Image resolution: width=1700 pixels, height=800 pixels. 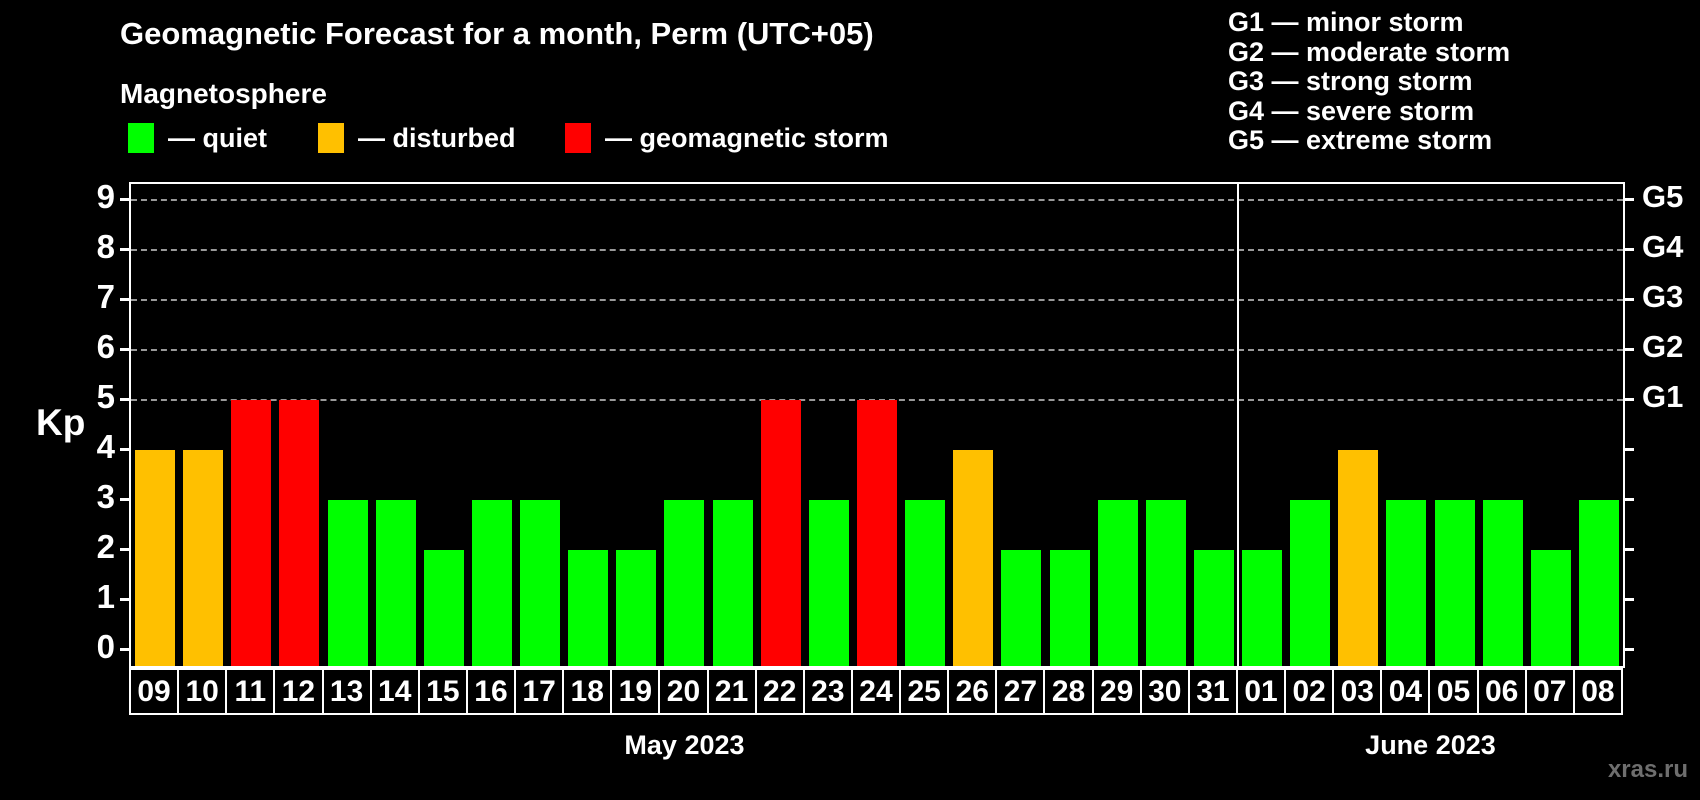 What do you see at coordinates (1629, 249) in the screenshot?
I see `right-tick-kp8` at bounding box center [1629, 249].